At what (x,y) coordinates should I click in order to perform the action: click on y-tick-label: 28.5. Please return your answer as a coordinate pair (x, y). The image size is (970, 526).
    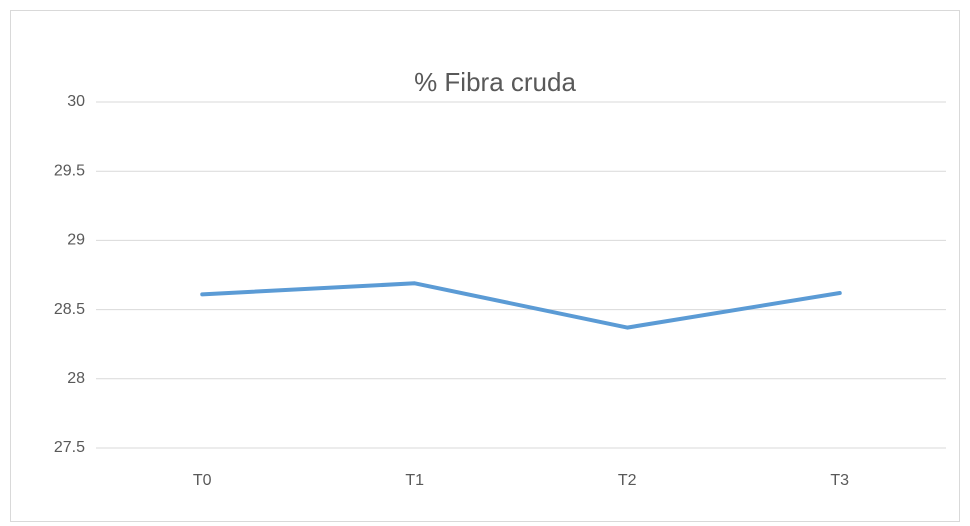
    Looking at the image, I should click on (69, 309).